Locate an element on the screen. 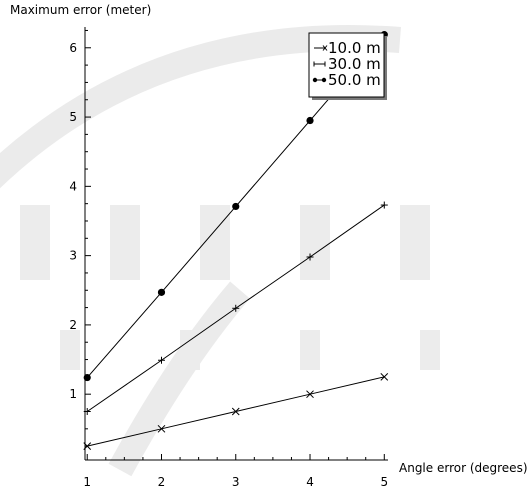  legend-label: 10.0 m is located at coordinates (354, 48).